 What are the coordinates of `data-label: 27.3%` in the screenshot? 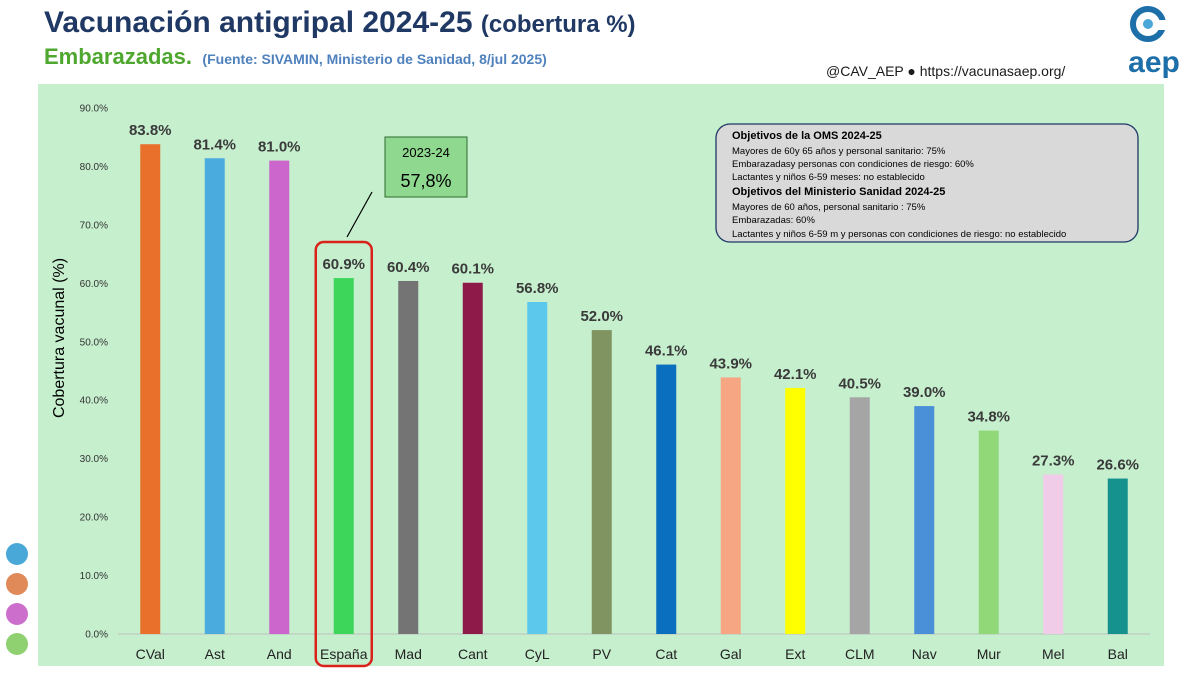 It's located at (1053, 460).